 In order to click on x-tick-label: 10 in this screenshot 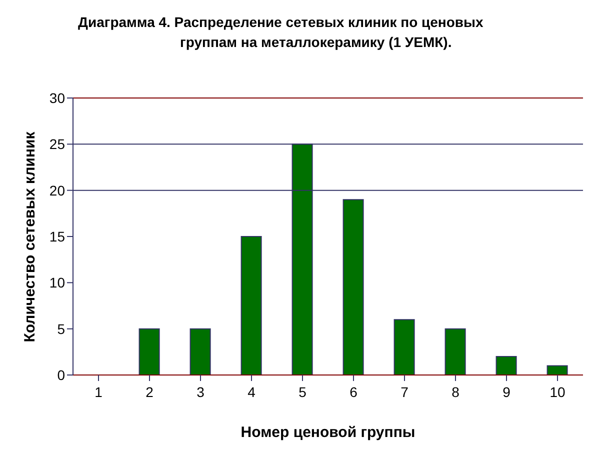, I will do `click(558, 392)`.